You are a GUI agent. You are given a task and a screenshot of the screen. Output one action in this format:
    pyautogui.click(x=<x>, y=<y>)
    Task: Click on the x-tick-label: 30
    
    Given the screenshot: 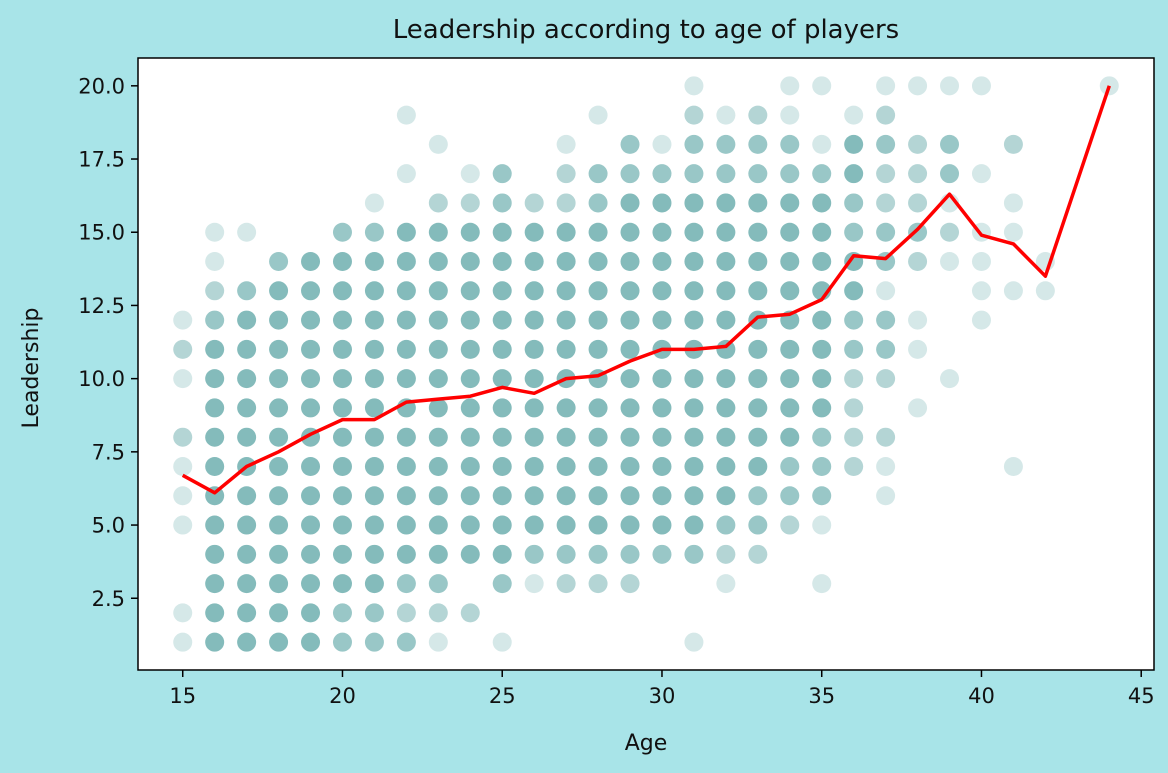 What is the action you would take?
    pyautogui.click(x=662, y=696)
    